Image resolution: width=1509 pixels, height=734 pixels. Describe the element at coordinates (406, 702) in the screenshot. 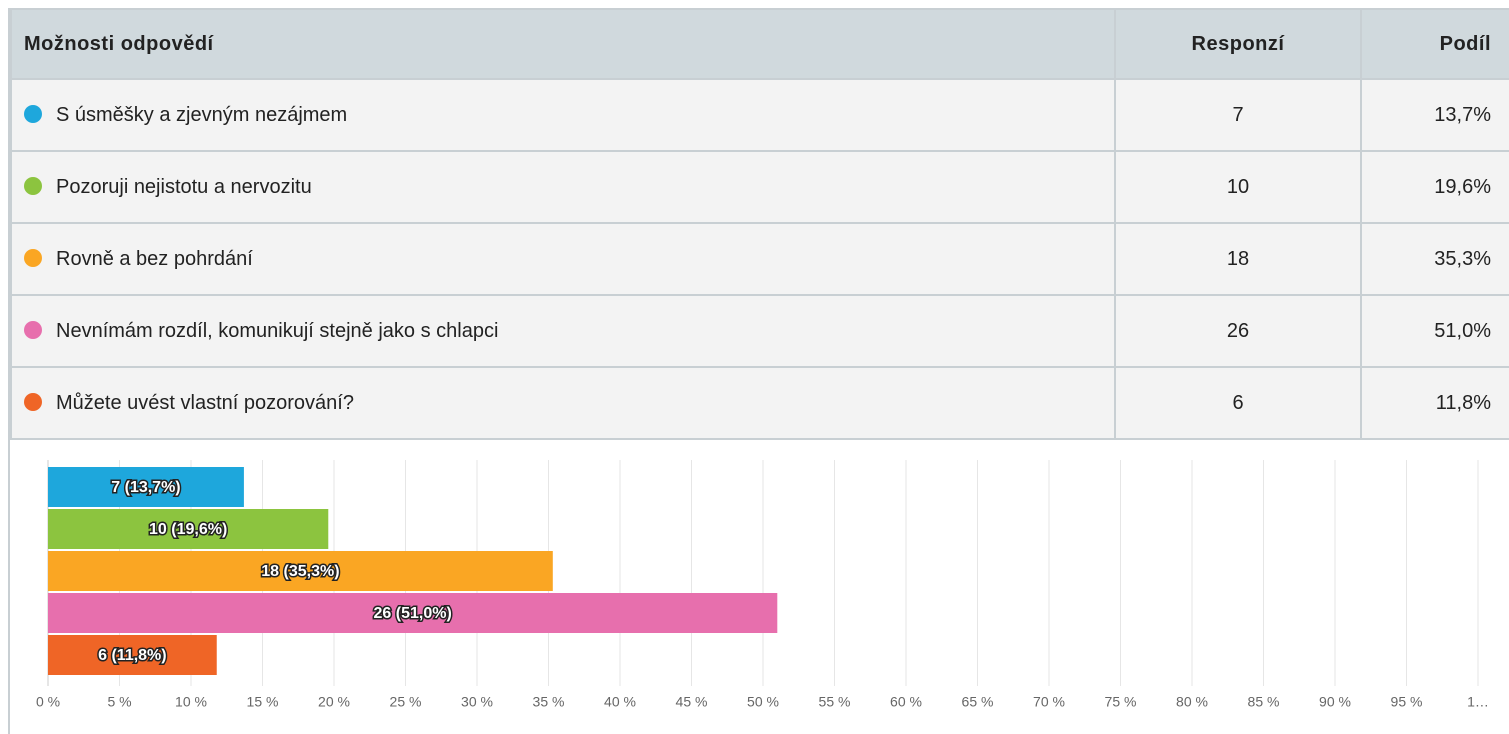

I see `x-tick-label: 25 %` at that location.